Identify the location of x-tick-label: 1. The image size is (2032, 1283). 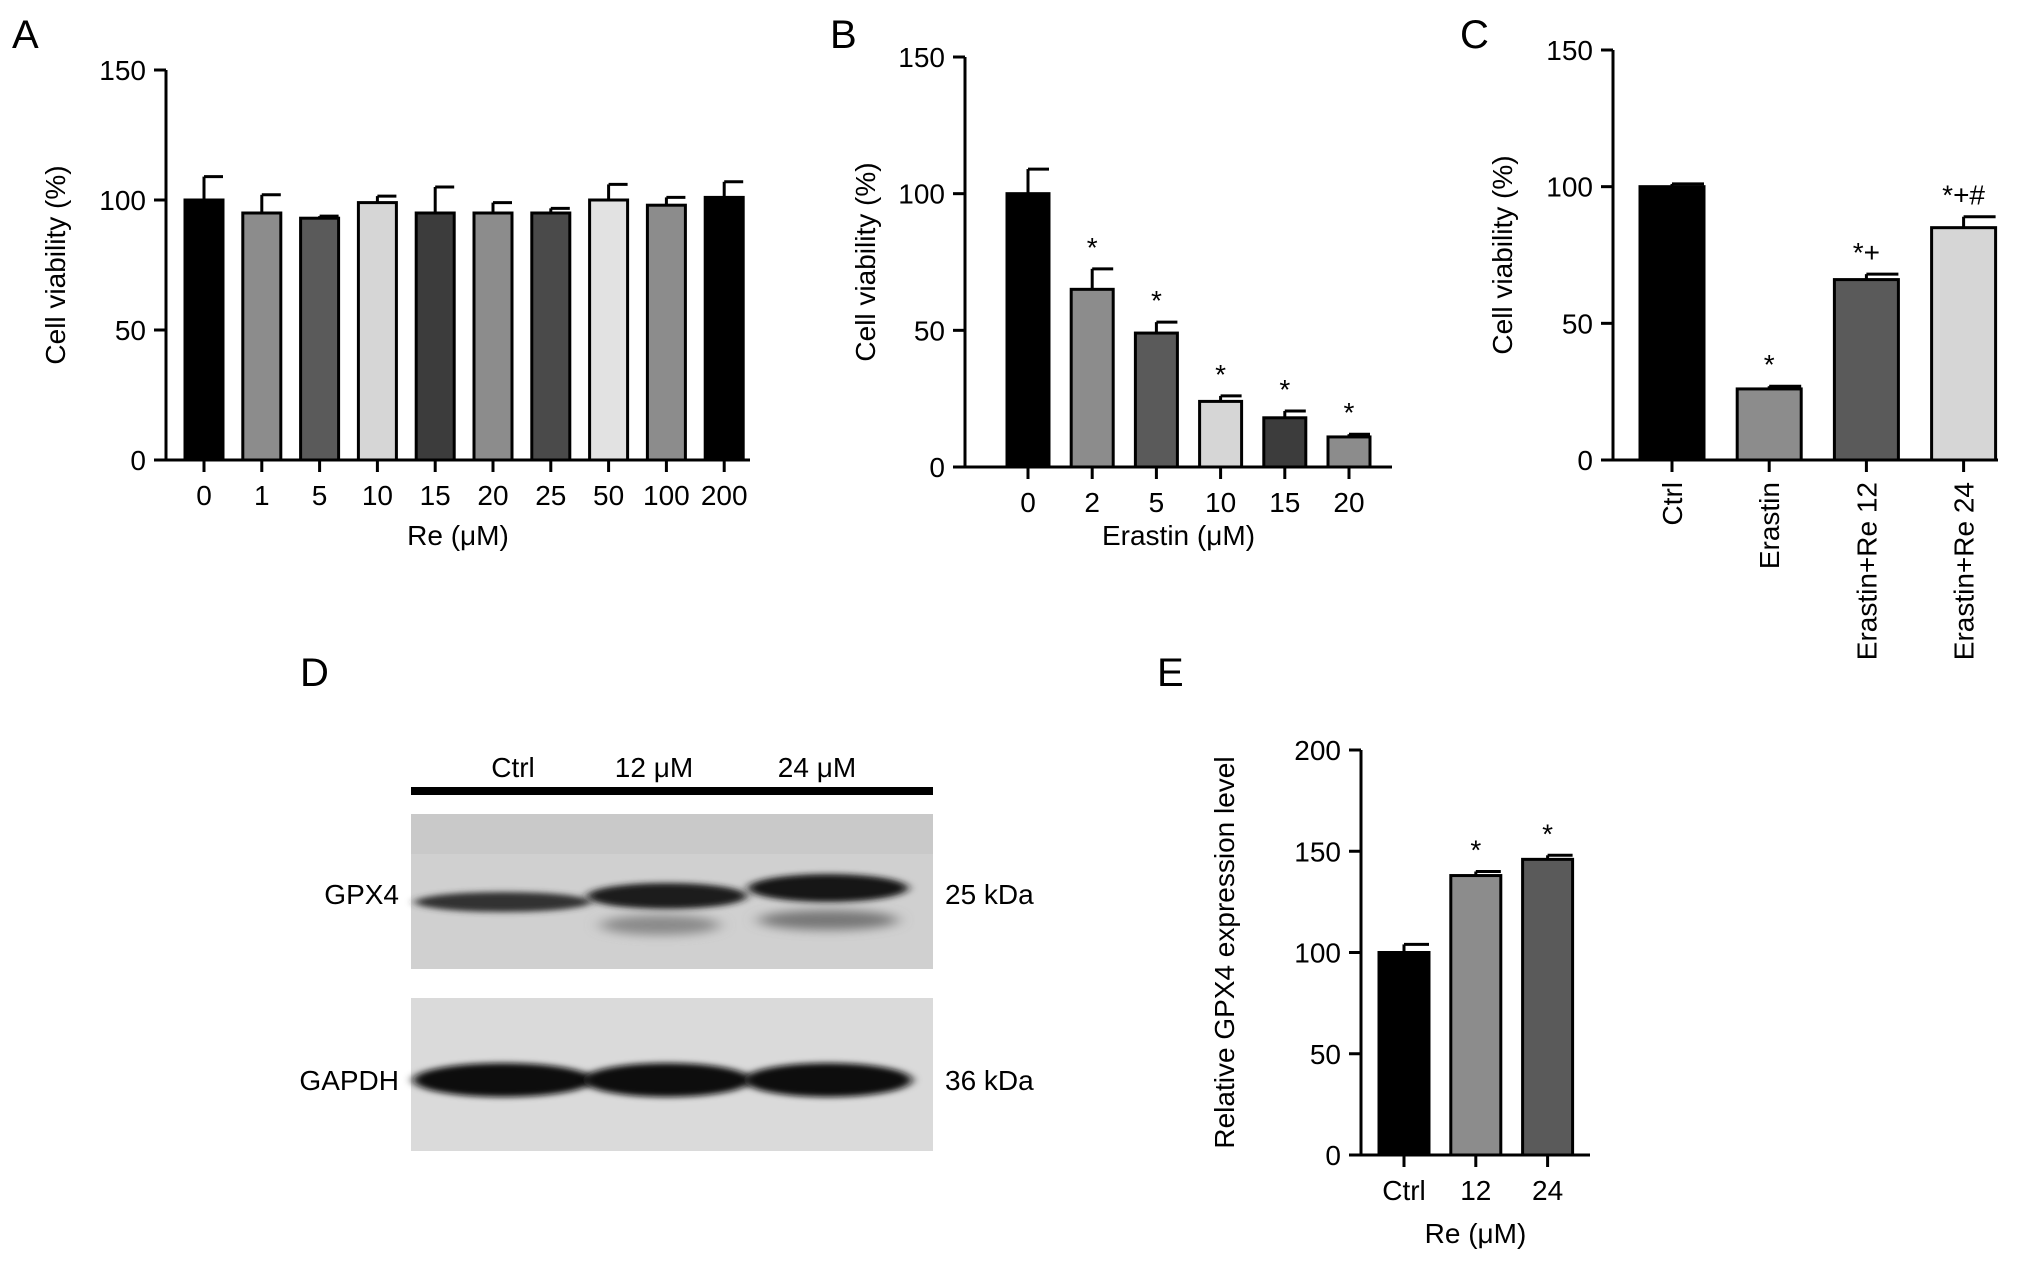
(262, 495).